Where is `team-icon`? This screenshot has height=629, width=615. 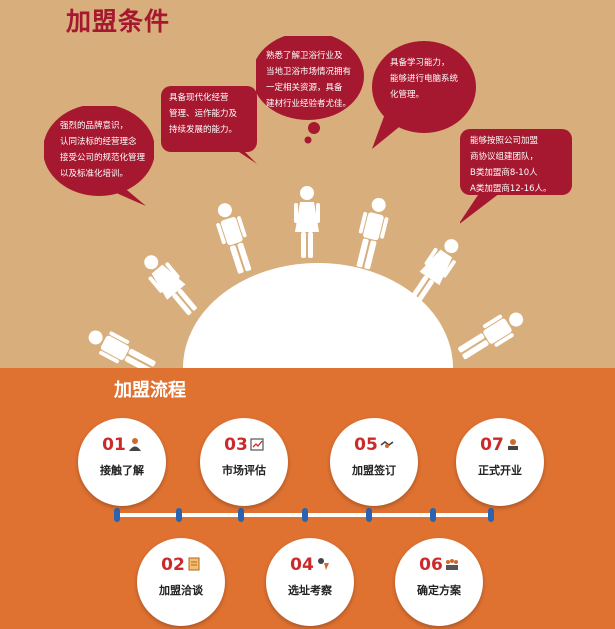 team-icon is located at coordinates (452, 563).